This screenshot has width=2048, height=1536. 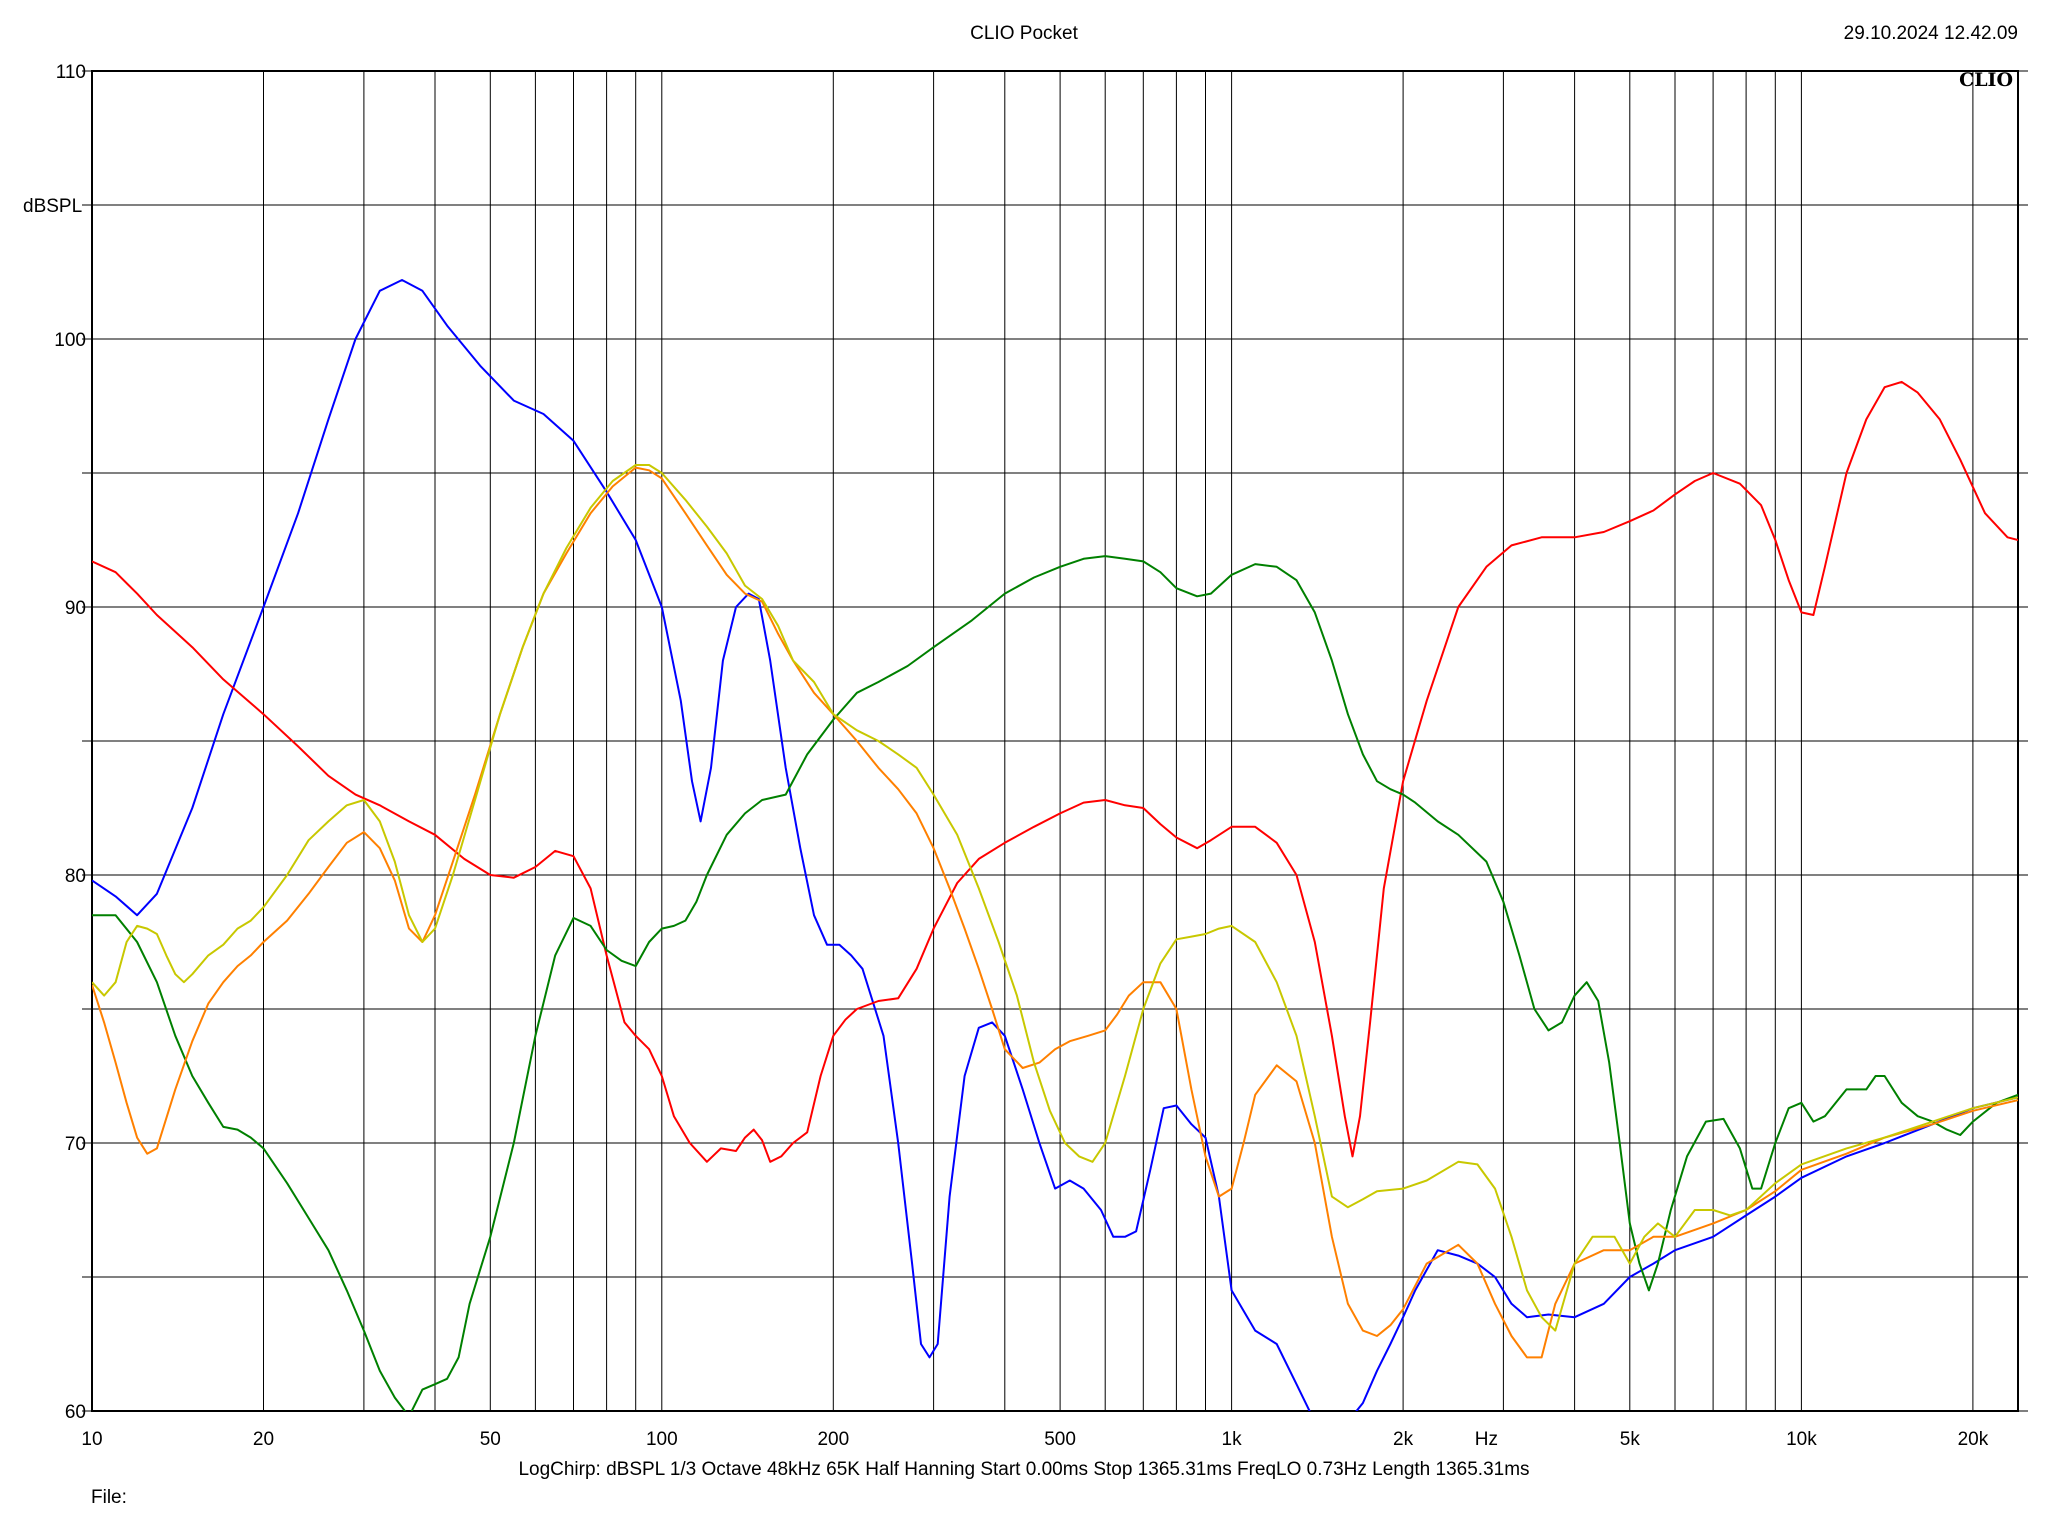 What do you see at coordinates (109, 1497) in the screenshot?
I see `file-label: File:` at bounding box center [109, 1497].